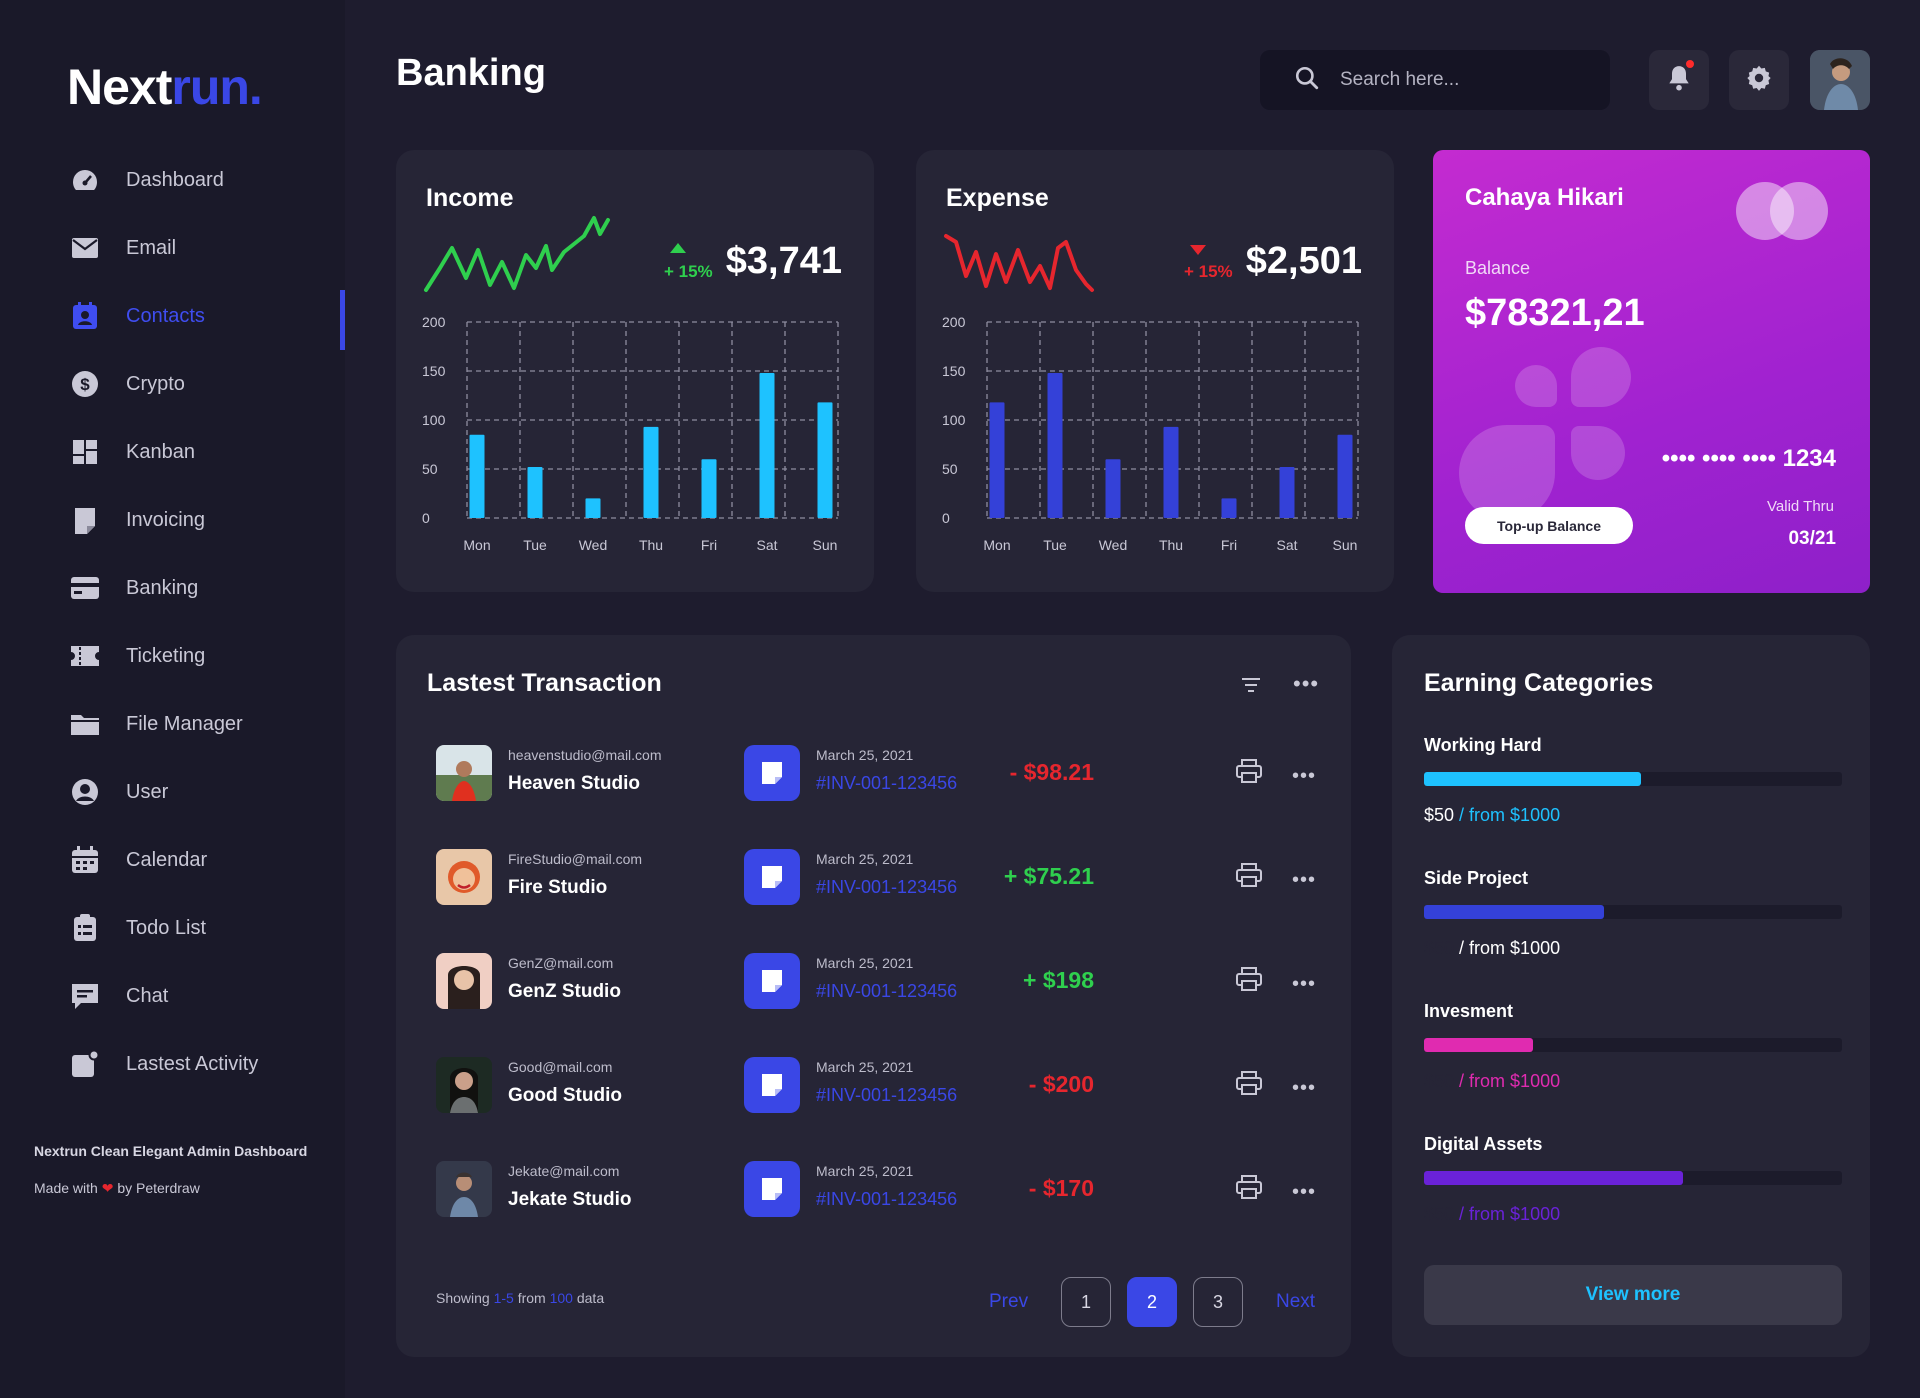  I want to click on page-button-2: 2, so click(1152, 1302).